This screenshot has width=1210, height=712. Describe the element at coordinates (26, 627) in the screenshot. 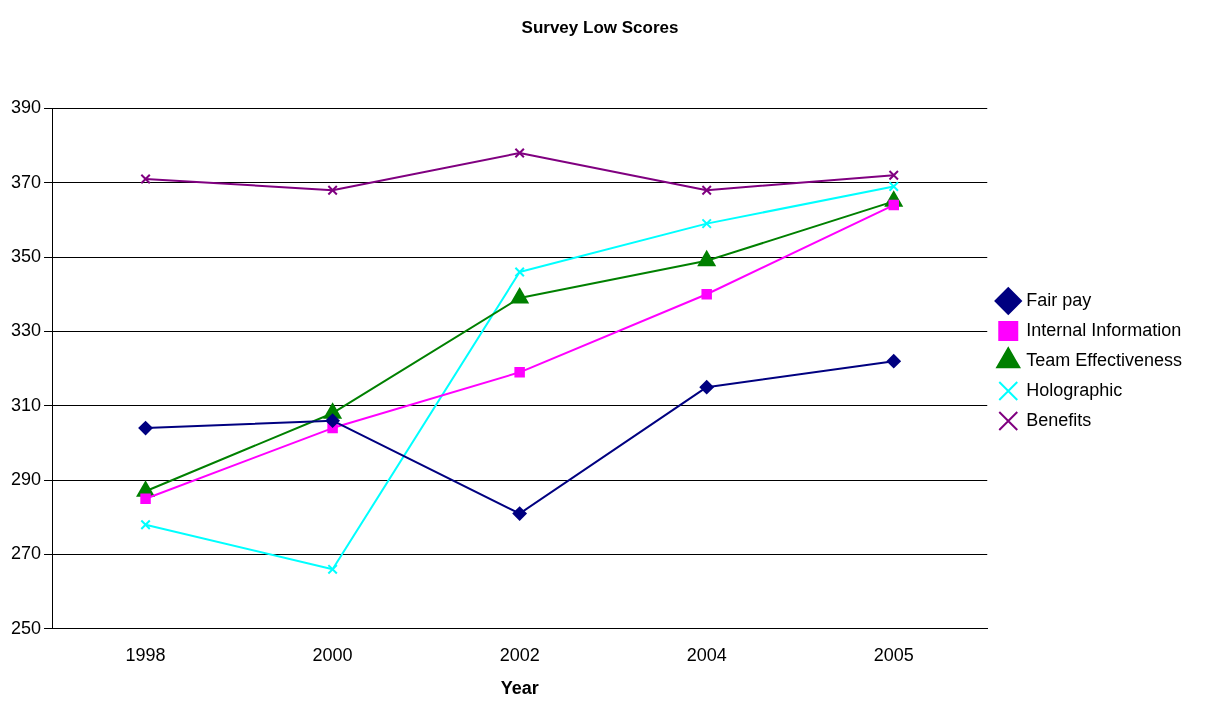

I see `y-tick-label: 250` at that location.